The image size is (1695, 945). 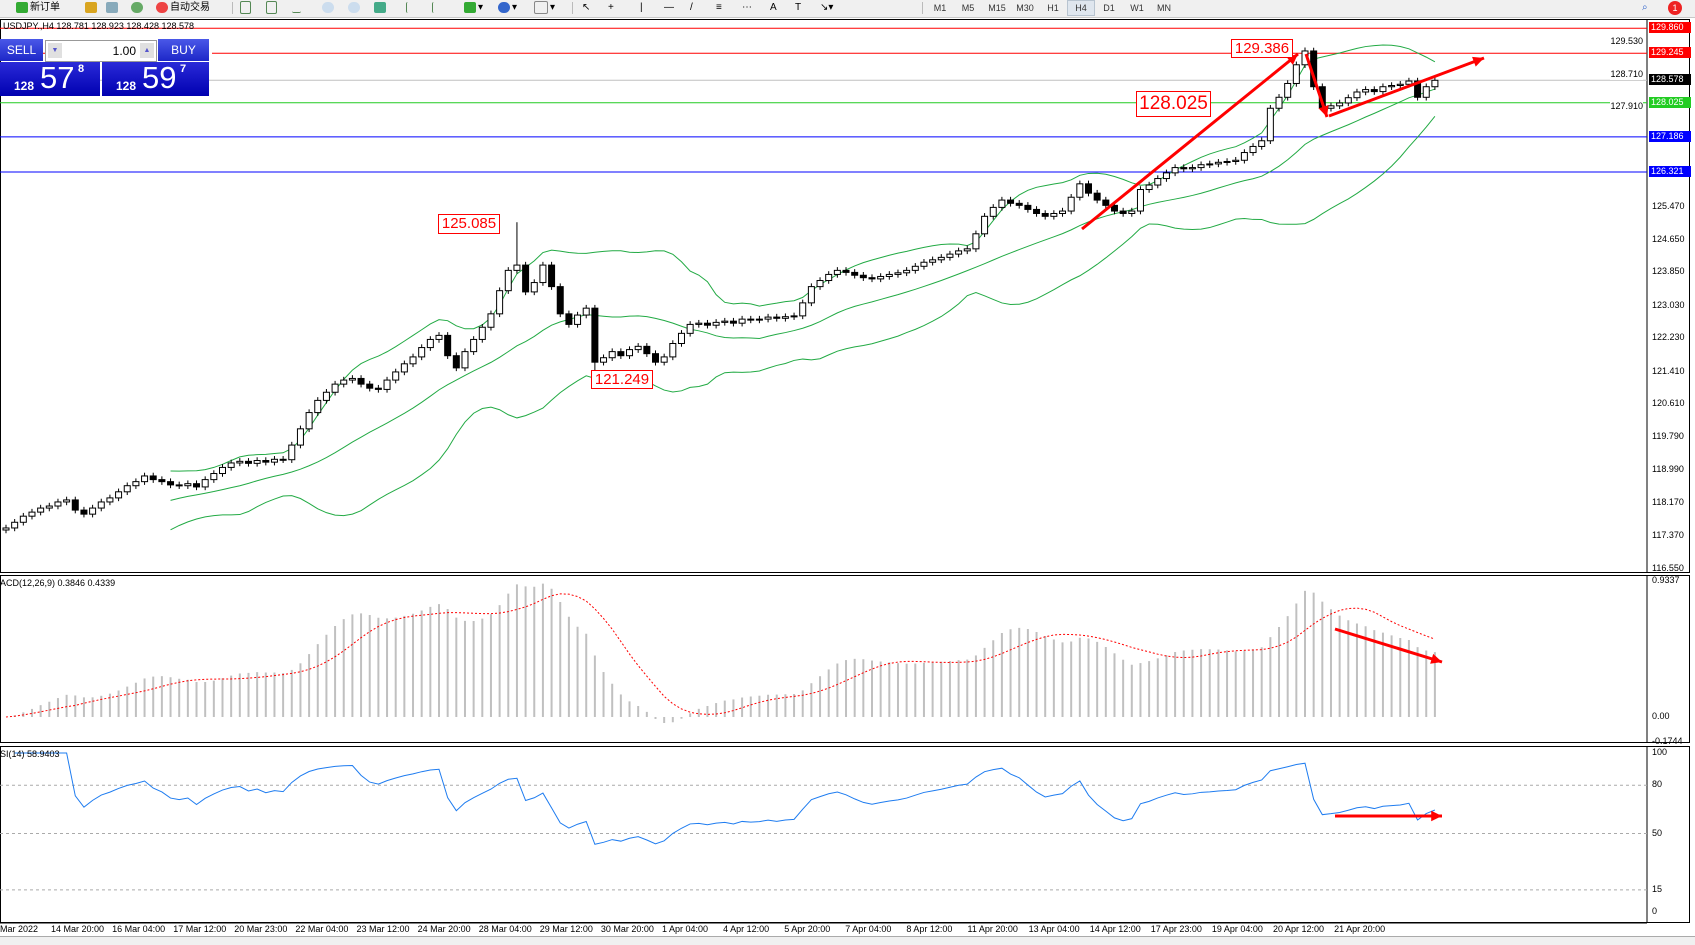 What do you see at coordinates (21, 50) in the screenshot?
I see `sell-button: SELL` at bounding box center [21, 50].